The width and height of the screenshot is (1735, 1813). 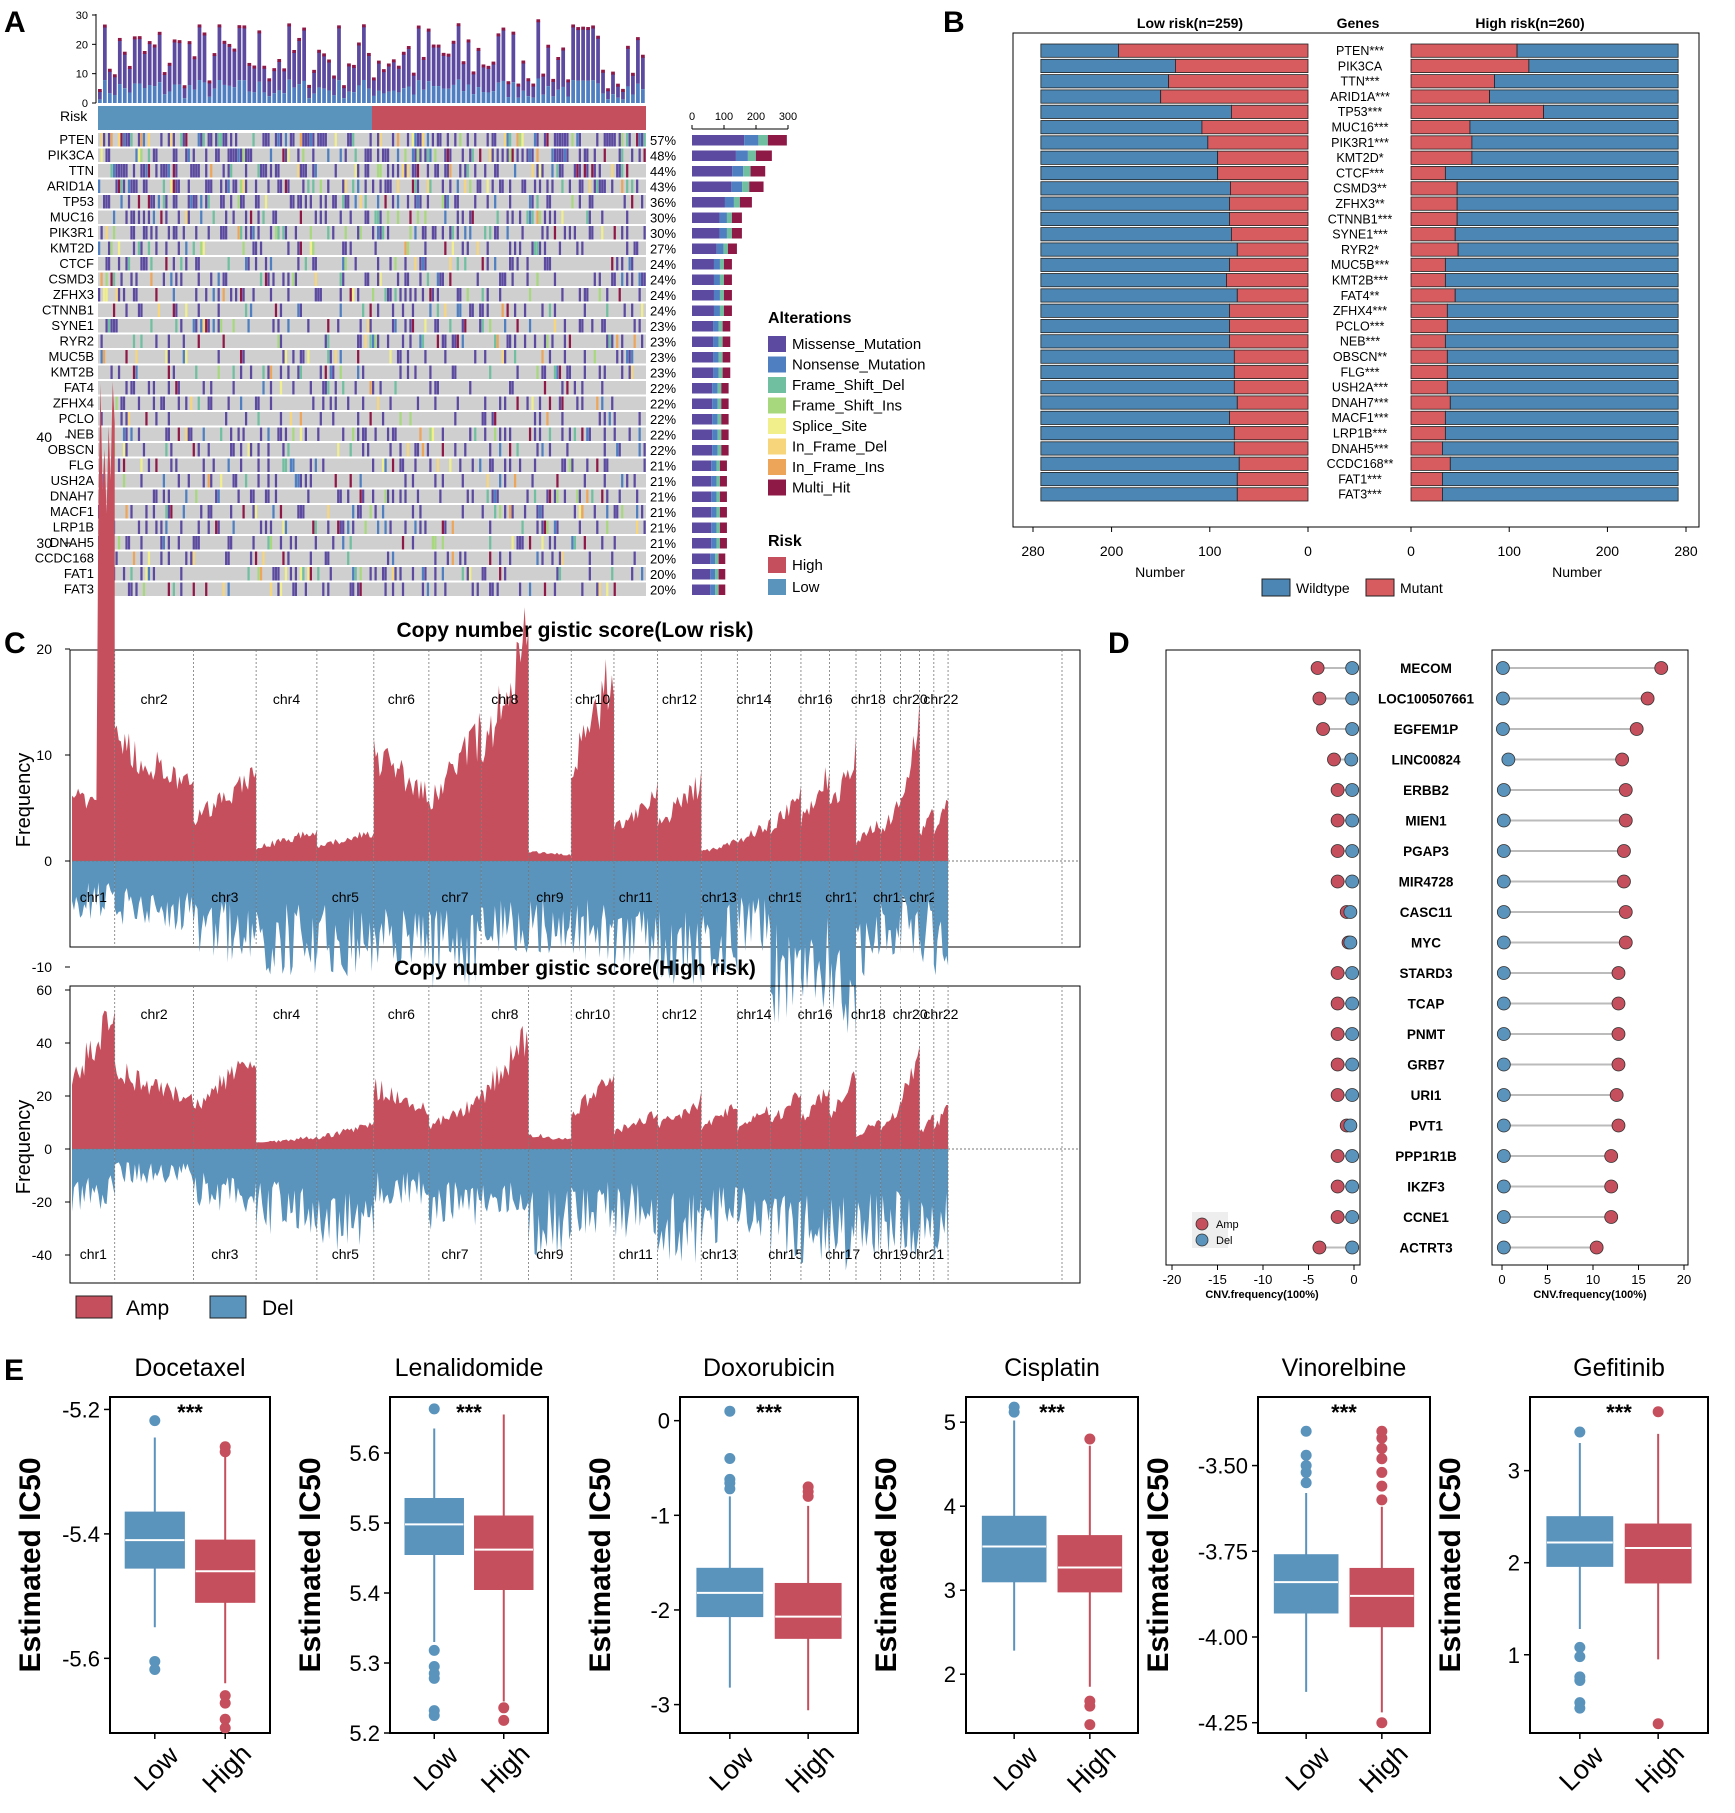 What do you see at coordinates (1421, 588) in the screenshot?
I see `legend-mutant: Mutant` at bounding box center [1421, 588].